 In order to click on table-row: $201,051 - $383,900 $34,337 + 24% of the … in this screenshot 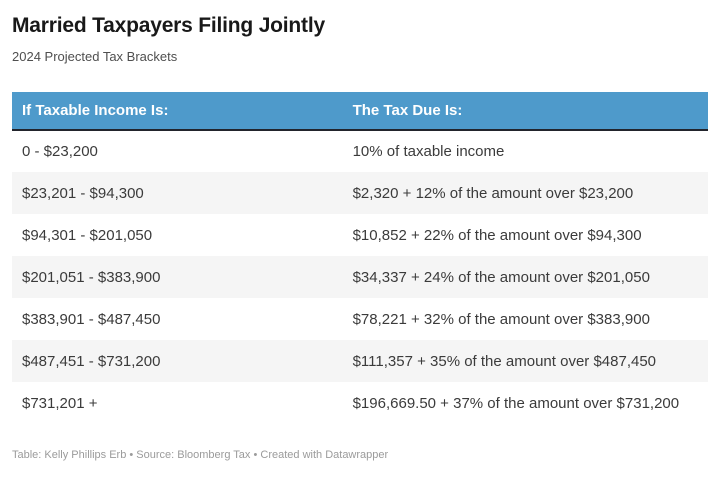, I will do `click(360, 277)`.